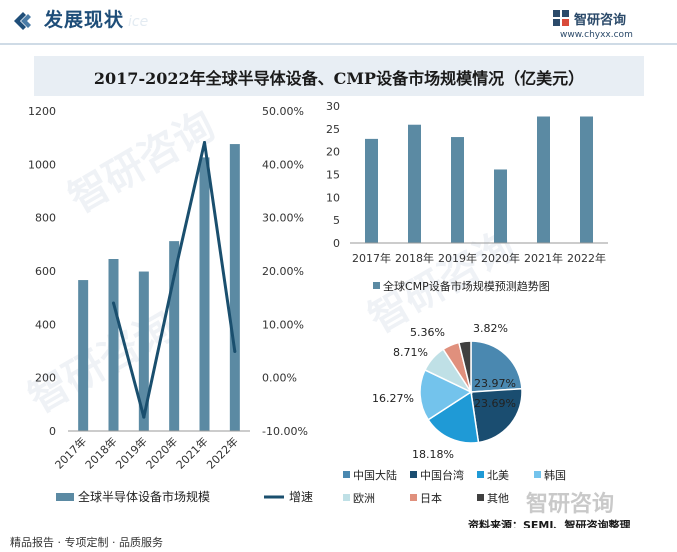  Describe the element at coordinates (543, 258) in the screenshot. I see `cmp-x-tick-label: 2021年` at that location.